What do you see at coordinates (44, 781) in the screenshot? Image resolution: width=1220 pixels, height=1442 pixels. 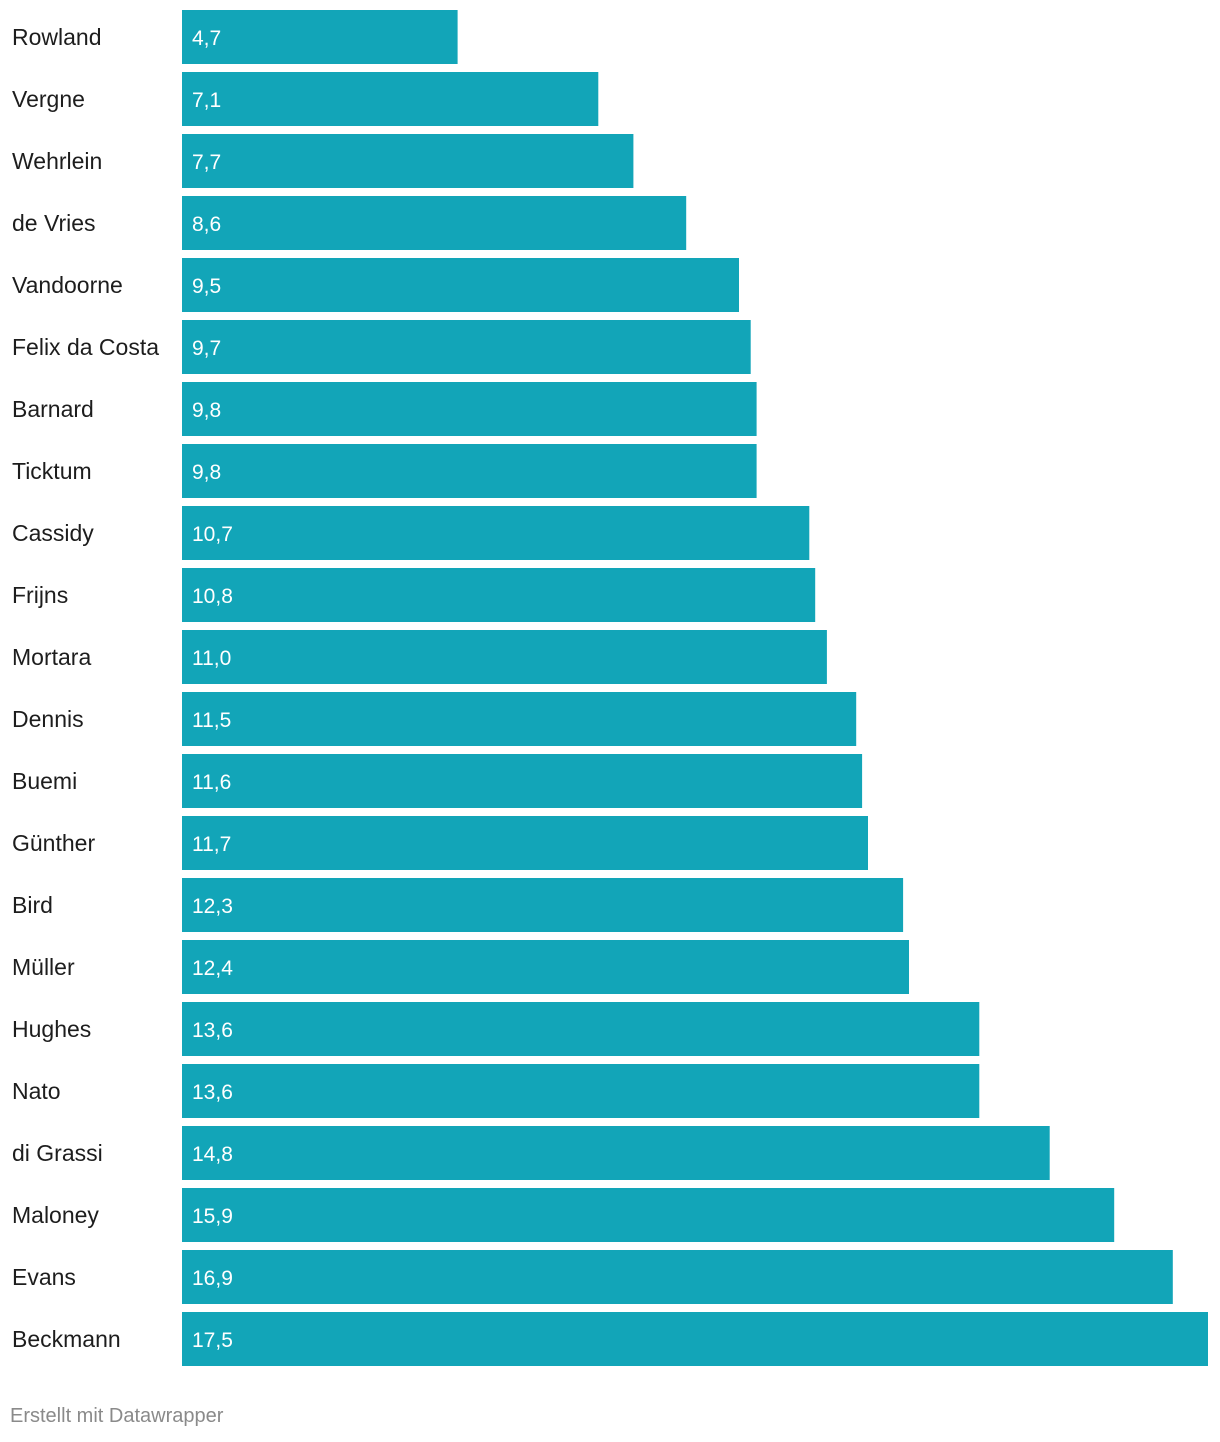 I see `category-label: Buemi` at bounding box center [44, 781].